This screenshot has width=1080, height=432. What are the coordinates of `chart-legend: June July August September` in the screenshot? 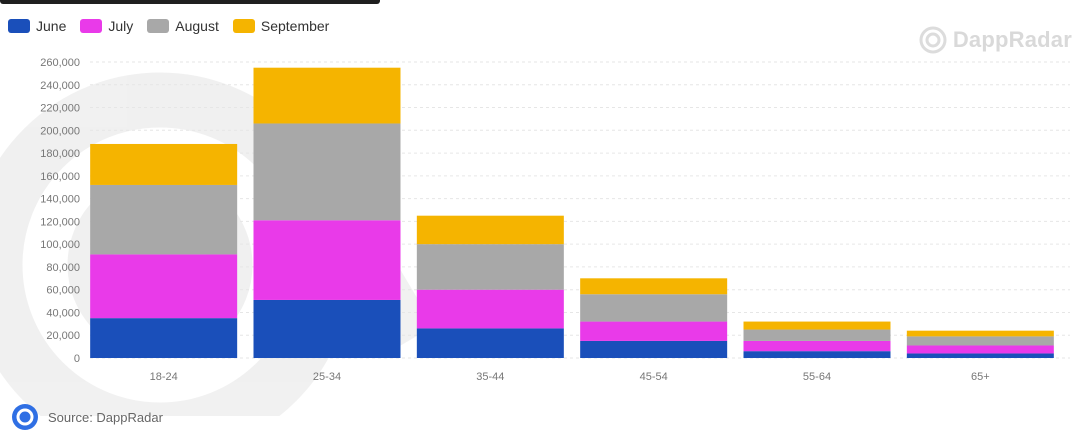 It's located at (168, 26).